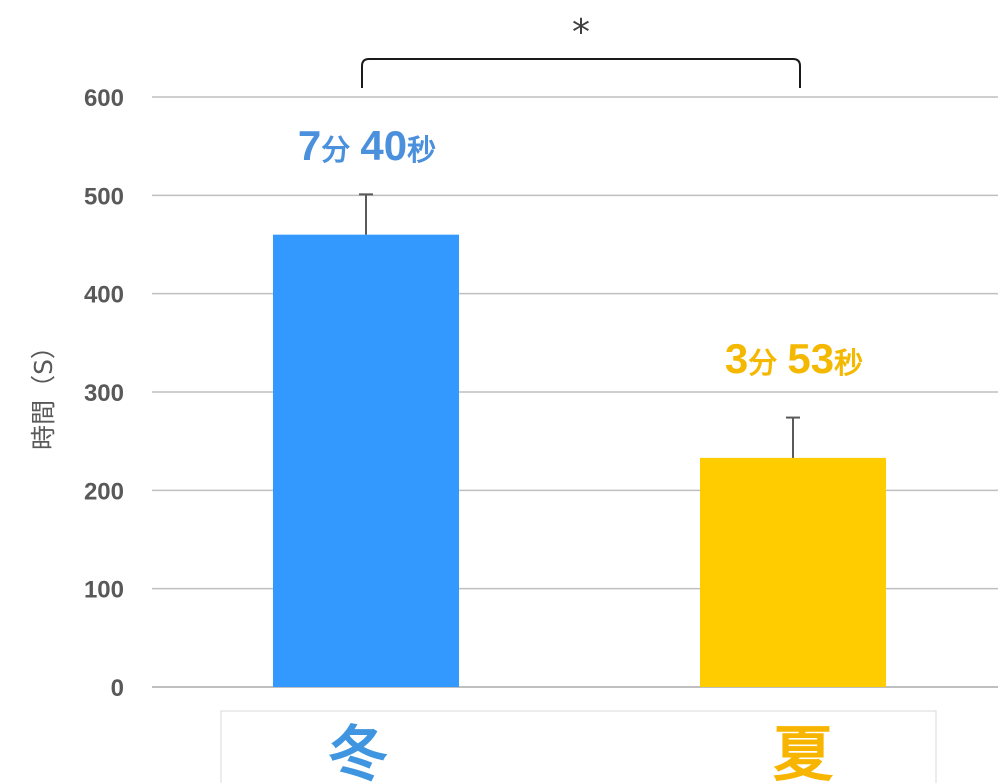 The height and width of the screenshot is (783, 998). I want to click on category-label: 冬, so click(358, 751).